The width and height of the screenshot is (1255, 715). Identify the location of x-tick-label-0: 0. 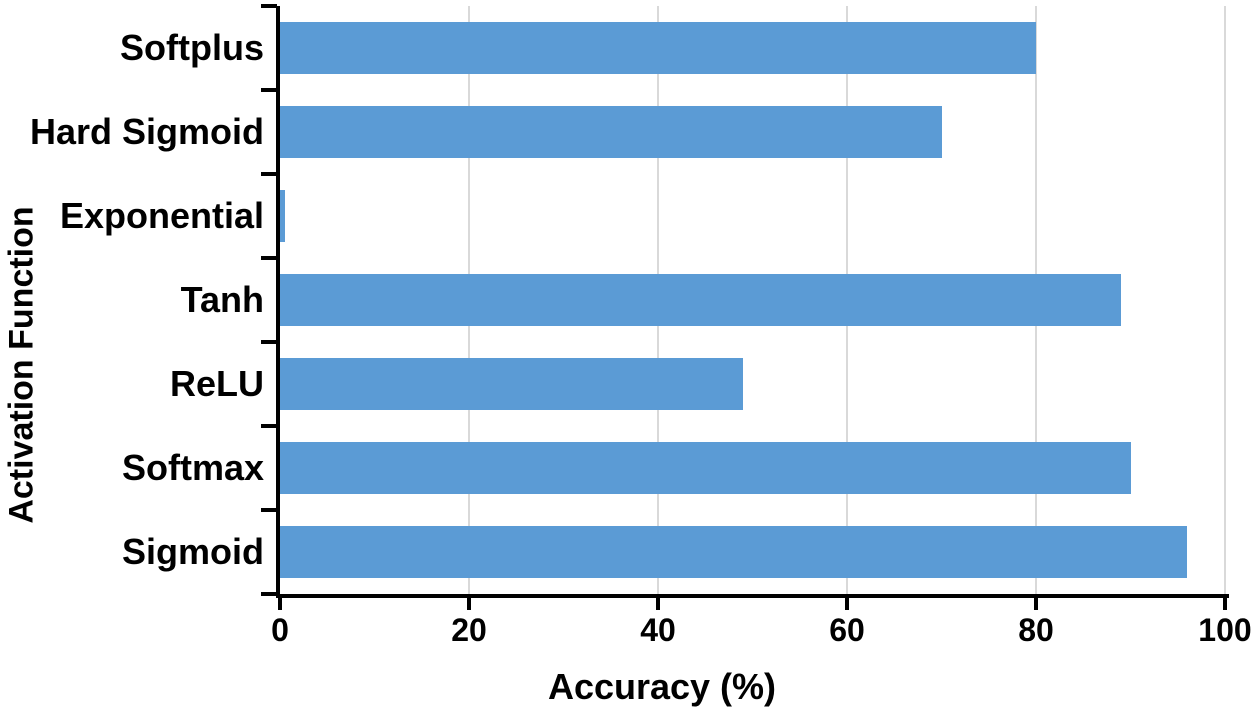
(280, 630).